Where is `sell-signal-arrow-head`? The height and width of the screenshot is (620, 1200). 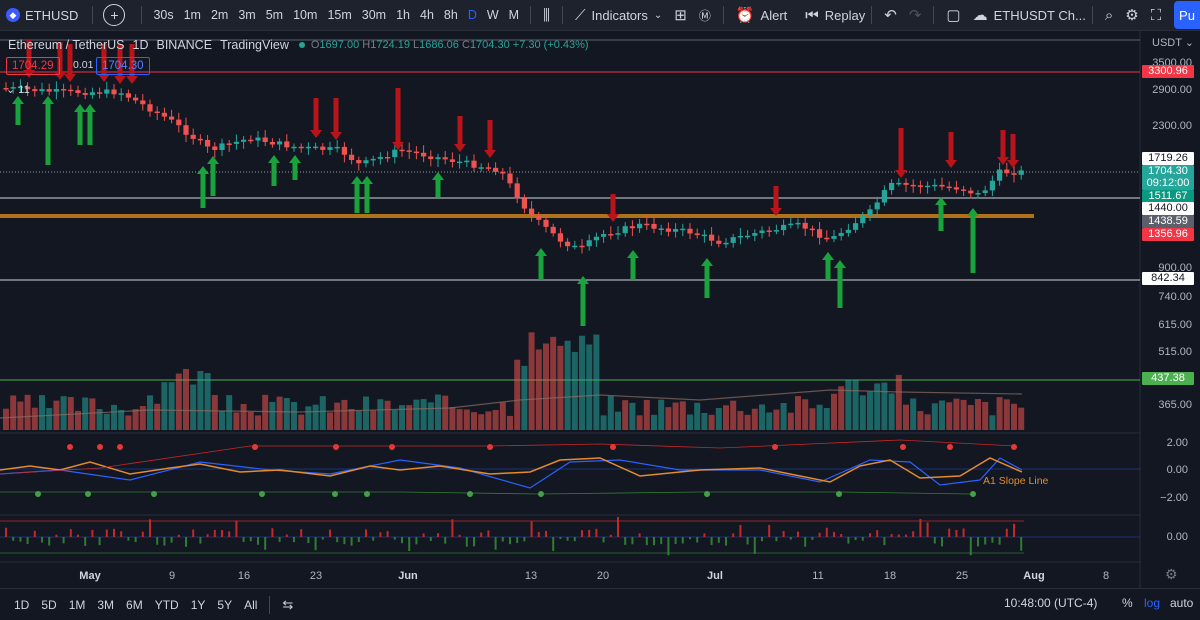
sell-signal-arrow-head is located at coordinates (776, 212).